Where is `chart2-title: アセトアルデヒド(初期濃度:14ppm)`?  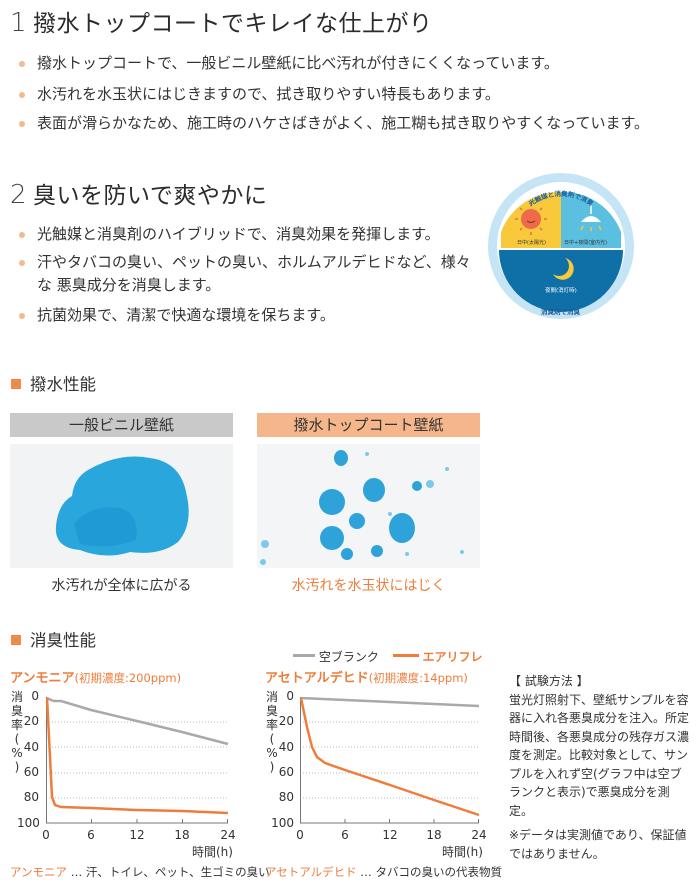 chart2-title: アセトアルデヒド(初期濃度:14ppm) is located at coordinates (366, 676).